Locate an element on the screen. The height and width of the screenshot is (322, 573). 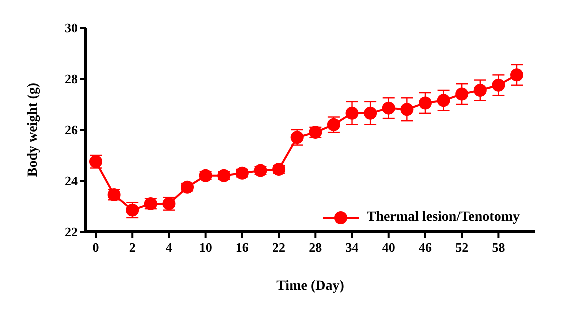
x-tick-label: 4 is located at coordinates (169, 247).